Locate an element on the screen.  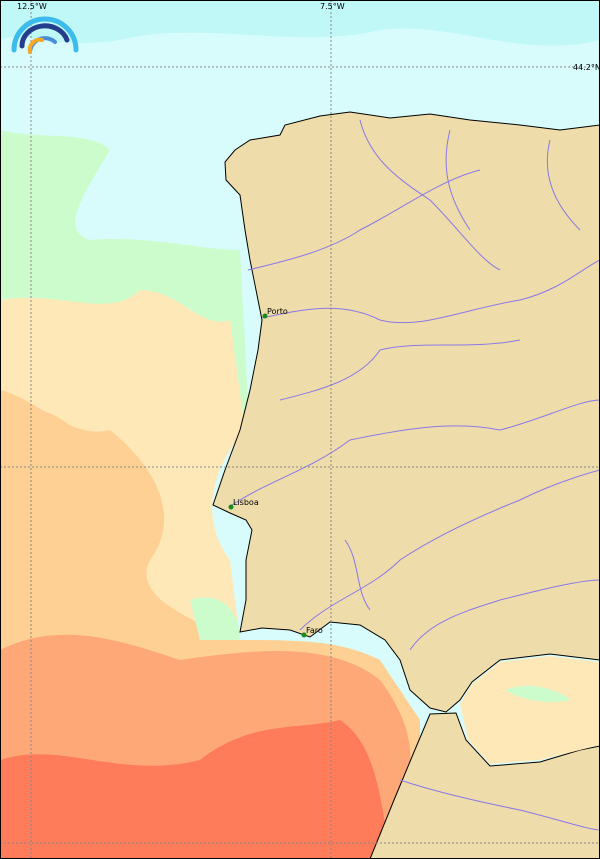
lon-label-12-5w: 12.5°W is located at coordinates (32, 6).